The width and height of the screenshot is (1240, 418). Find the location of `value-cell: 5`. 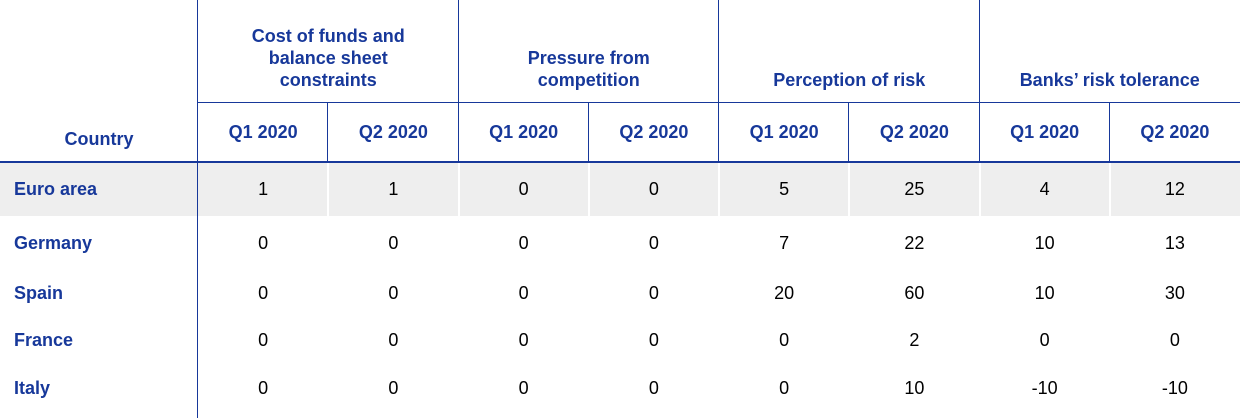

value-cell: 5 is located at coordinates (784, 188).